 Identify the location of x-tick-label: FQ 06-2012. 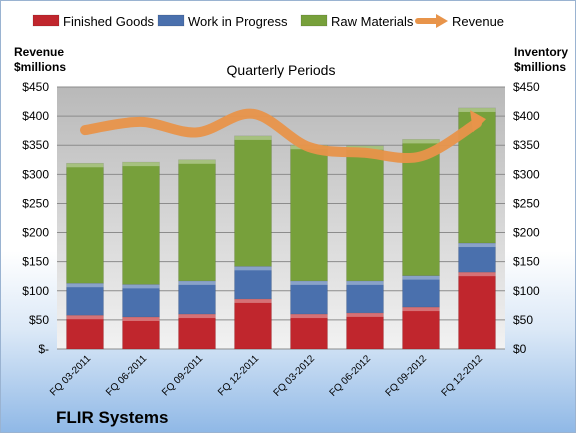
(351, 376).